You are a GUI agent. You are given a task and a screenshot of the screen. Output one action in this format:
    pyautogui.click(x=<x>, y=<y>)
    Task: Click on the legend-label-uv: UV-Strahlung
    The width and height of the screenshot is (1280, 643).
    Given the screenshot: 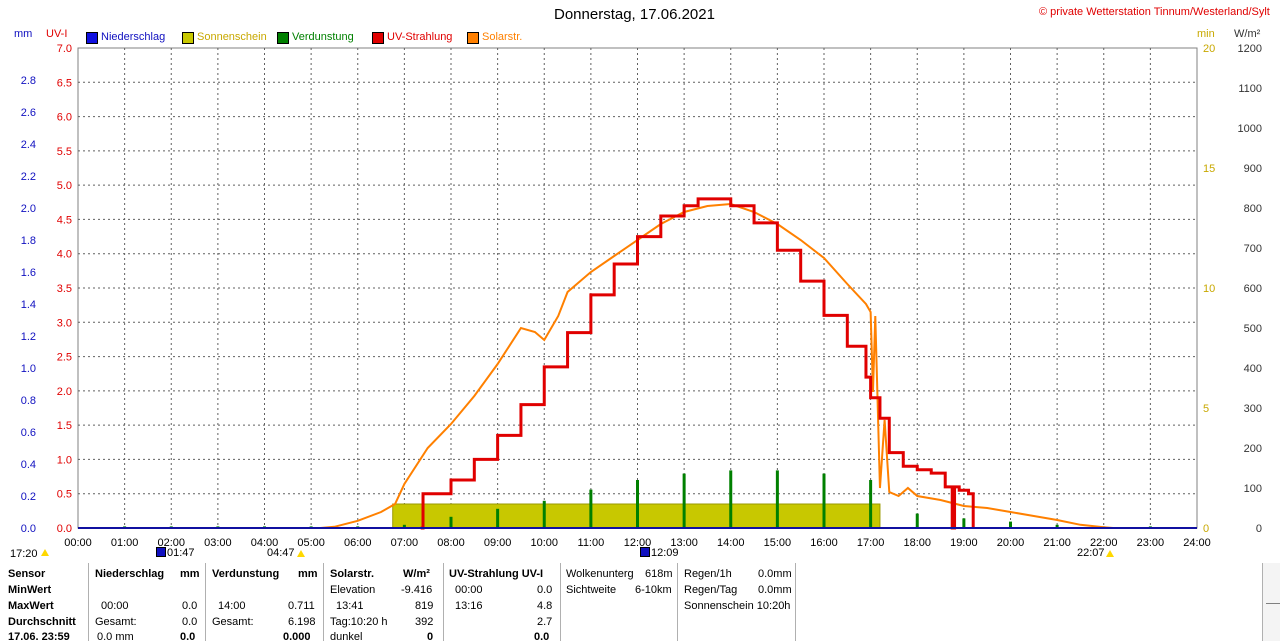 What is the action you would take?
    pyautogui.click(x=420, y=37)
    